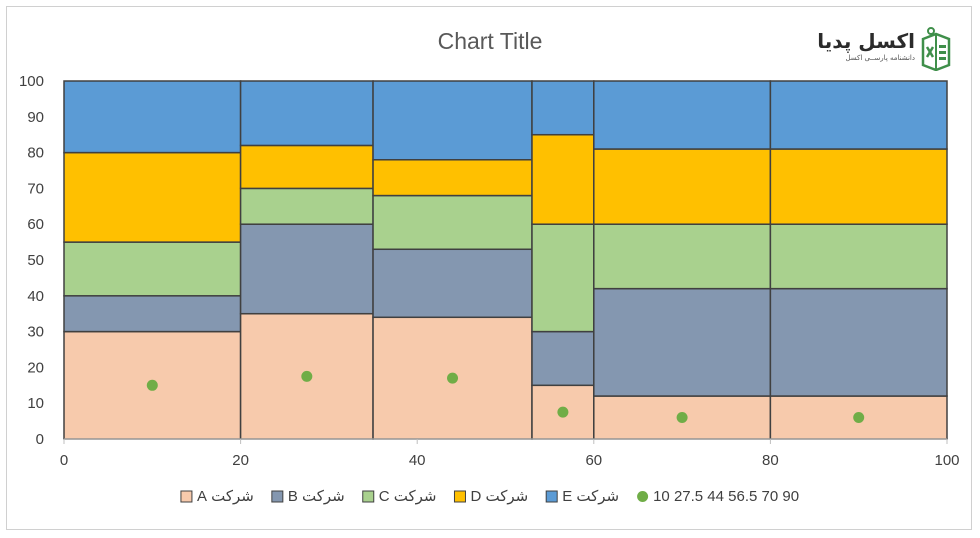 This screenshot has width=980, height=538. I want to click on y-tick-label: 80, so click(35, 153).